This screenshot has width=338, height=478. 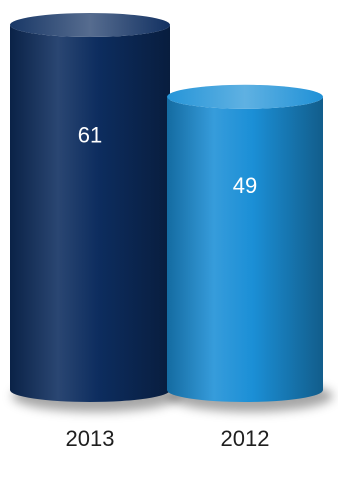 I want to click on bar-value-label: 49, so click(x=245, y=185).